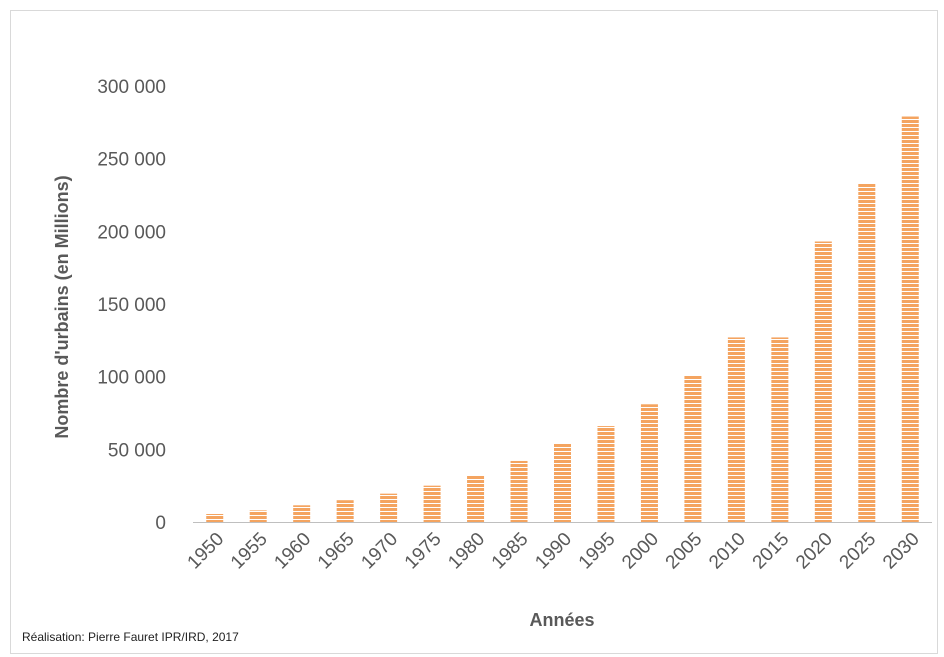 The image size is (944, 657). What do you see at coordinates (562, 482) in the screenshot?
I see `bar-1990` at bounding box center [562, 482].